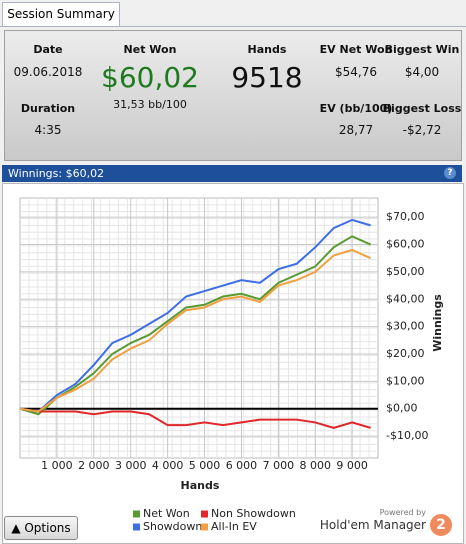 The image size is (466, 544). What do you see at coordinates (352, 465) in the screenshot?
I see `x-tick-label: 9 000` at bounding box center [352, 465].